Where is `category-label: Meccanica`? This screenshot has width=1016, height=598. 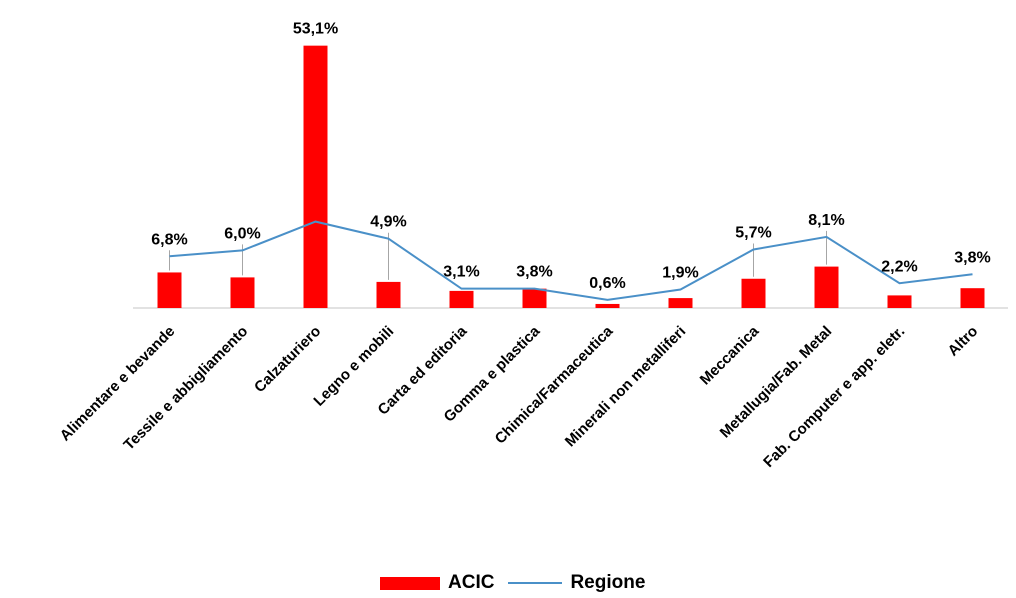 category-label: Meccanica is located at coordinates (730, 355).